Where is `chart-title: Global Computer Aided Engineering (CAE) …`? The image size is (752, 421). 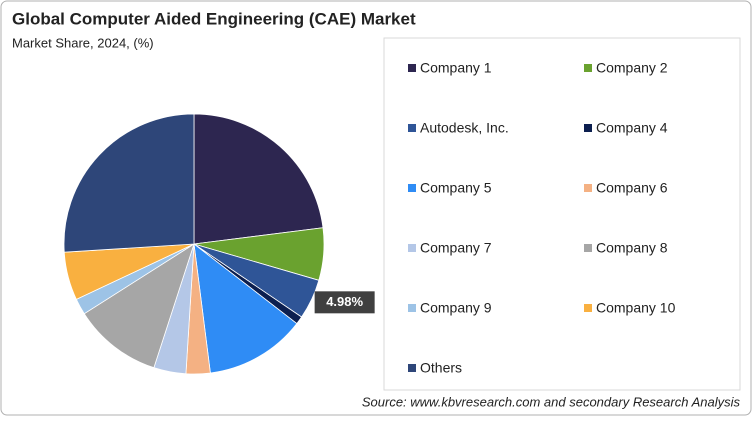 chart-title: Global Computer Aided Engineering (CAE) … is located at coordinates (214, 18).